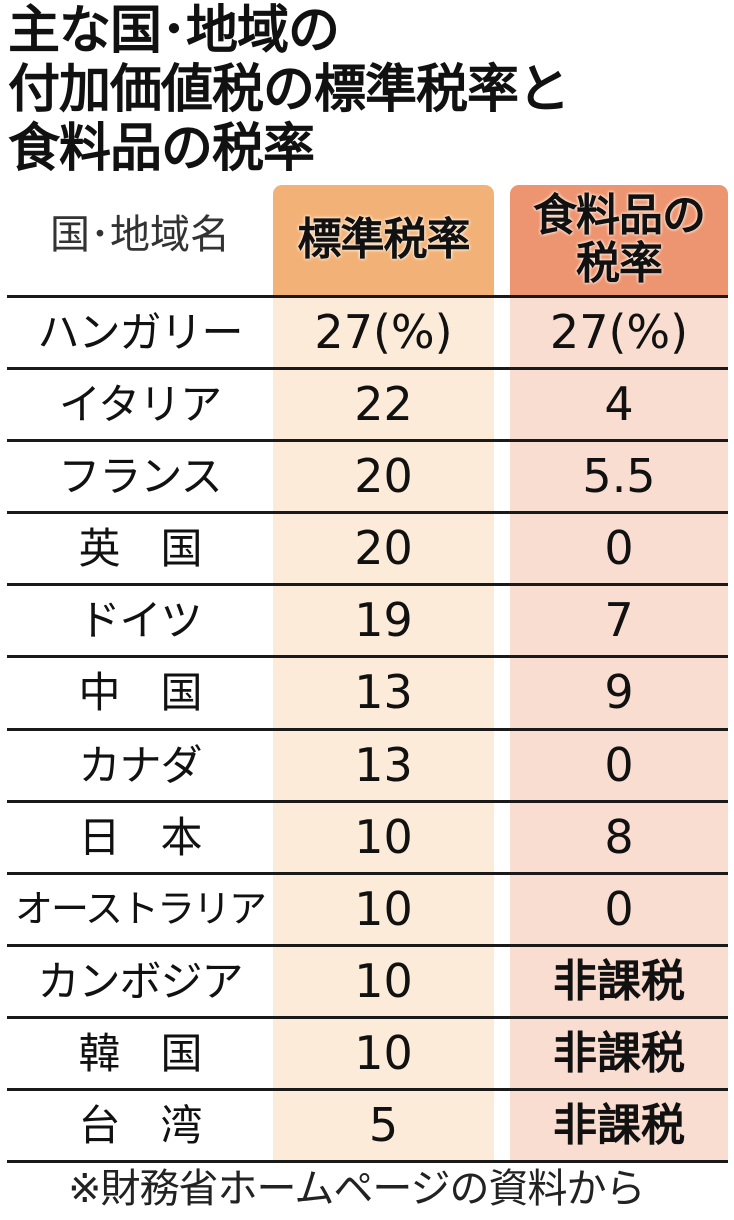 The image size is (734, 1220). I want to click on standard-rate: 19, so click(383, 620).